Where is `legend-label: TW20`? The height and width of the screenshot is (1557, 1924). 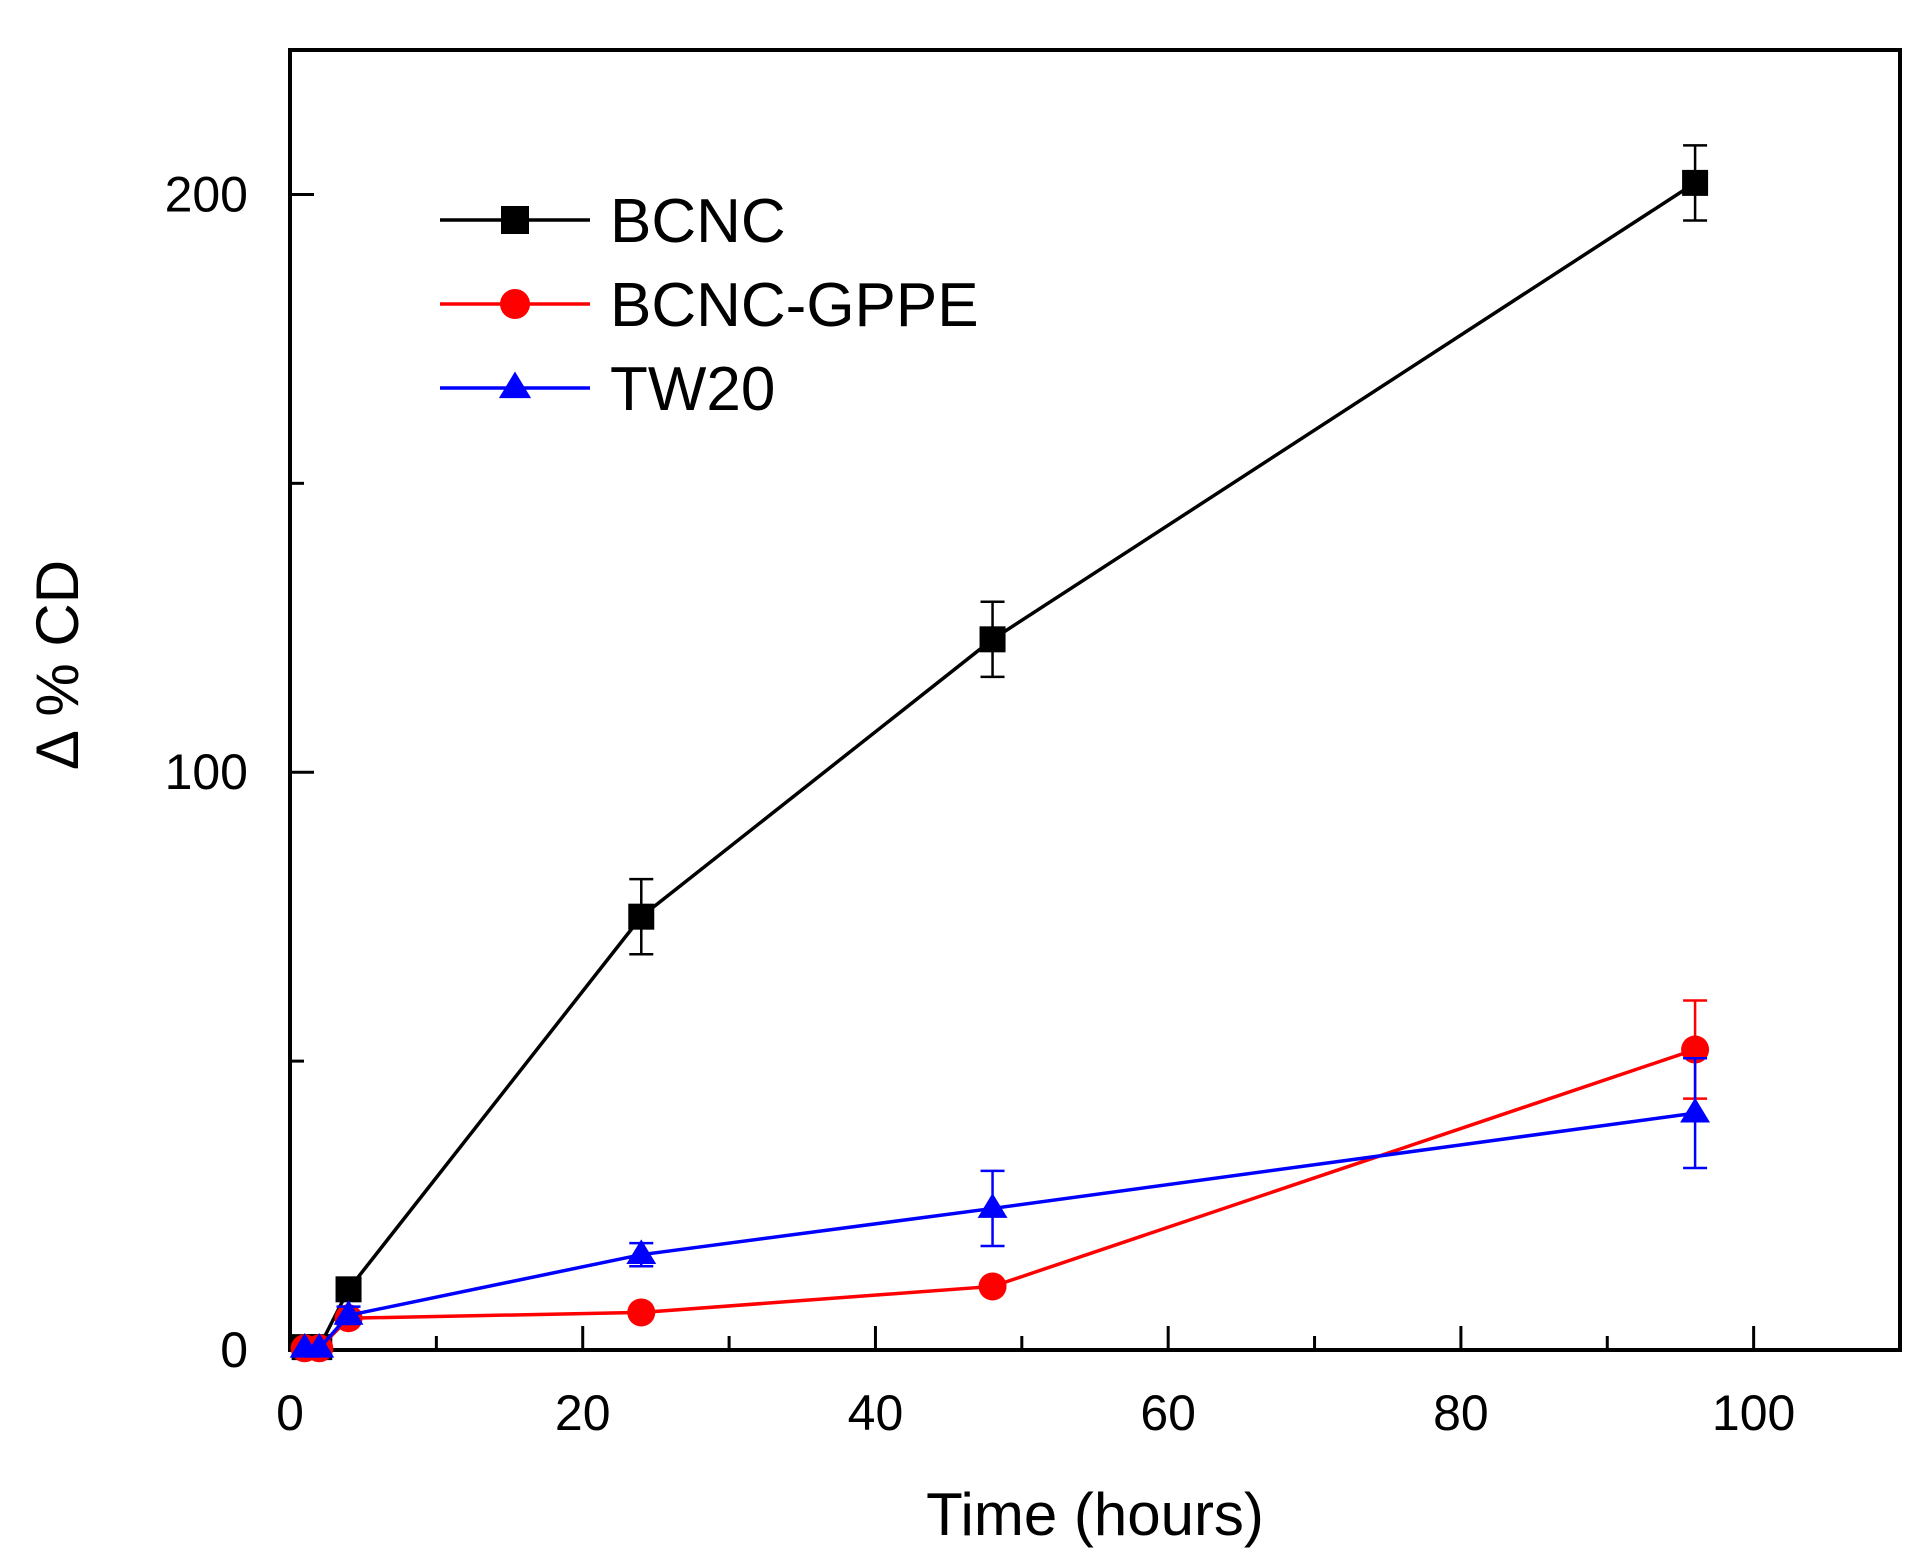
legend-label: TW20 is located at coordinates (692, 389).